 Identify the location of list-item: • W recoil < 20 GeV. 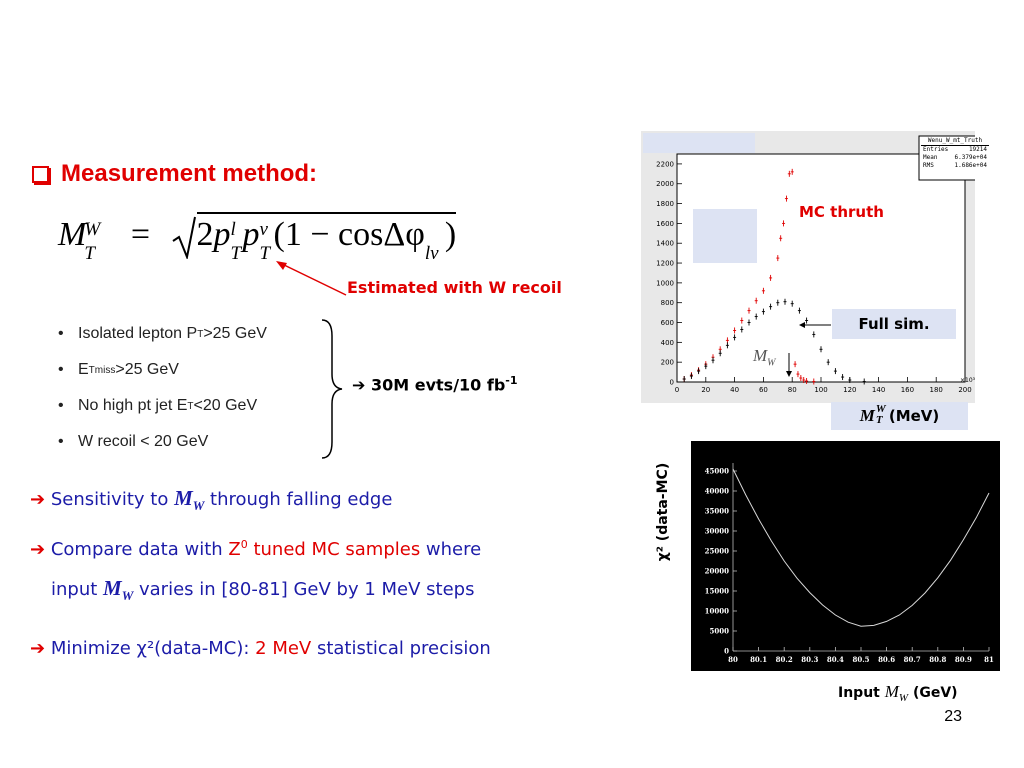
(133, 441).